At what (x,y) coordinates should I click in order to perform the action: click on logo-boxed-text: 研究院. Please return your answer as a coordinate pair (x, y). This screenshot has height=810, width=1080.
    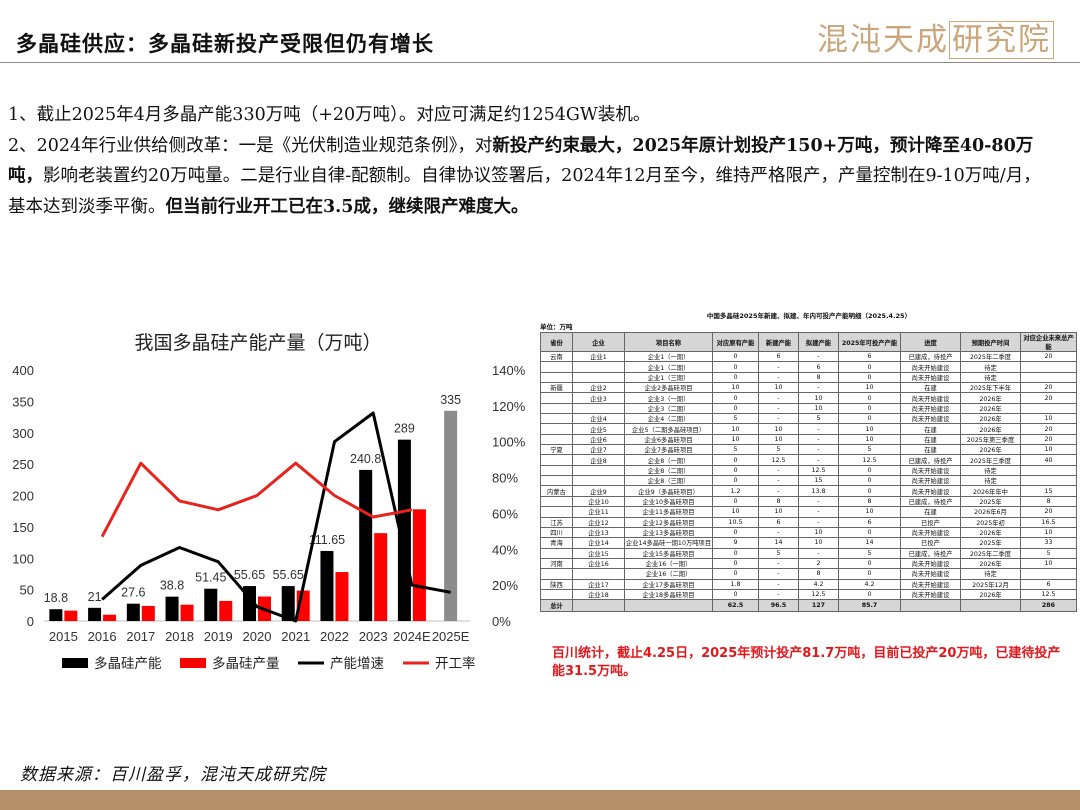
    Looking at the image, I should click on (1001, 40).